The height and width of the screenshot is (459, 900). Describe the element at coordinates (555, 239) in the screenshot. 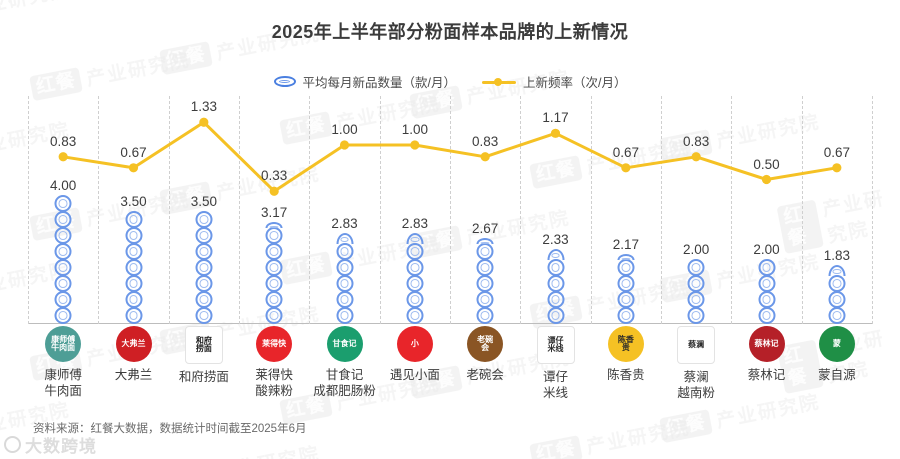

I see `bar-value-label: 2.33` at that location.